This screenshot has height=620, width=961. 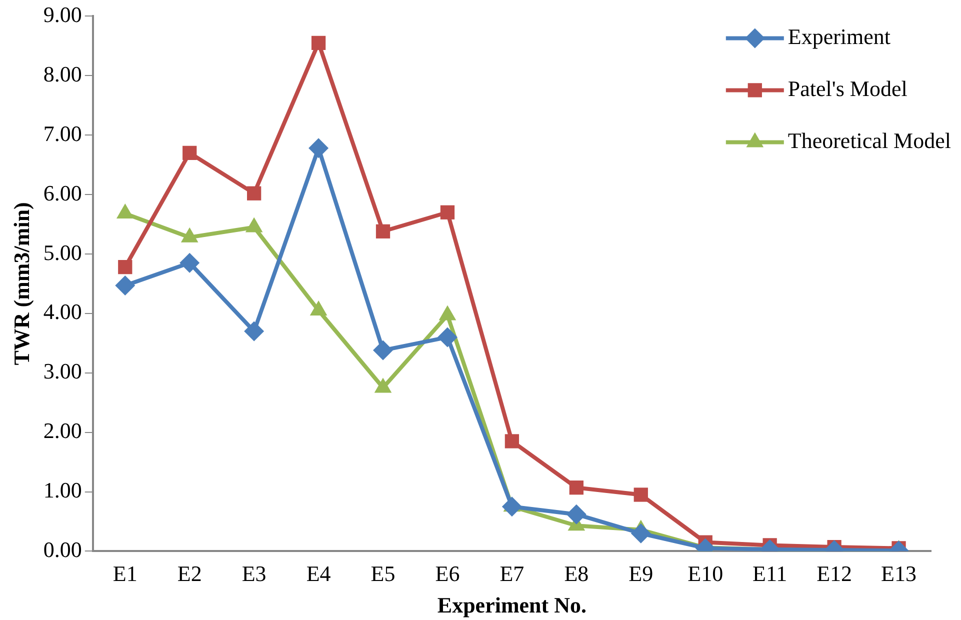 I want to click on y-tick-label: 9.00, so click(x=62, y=14).